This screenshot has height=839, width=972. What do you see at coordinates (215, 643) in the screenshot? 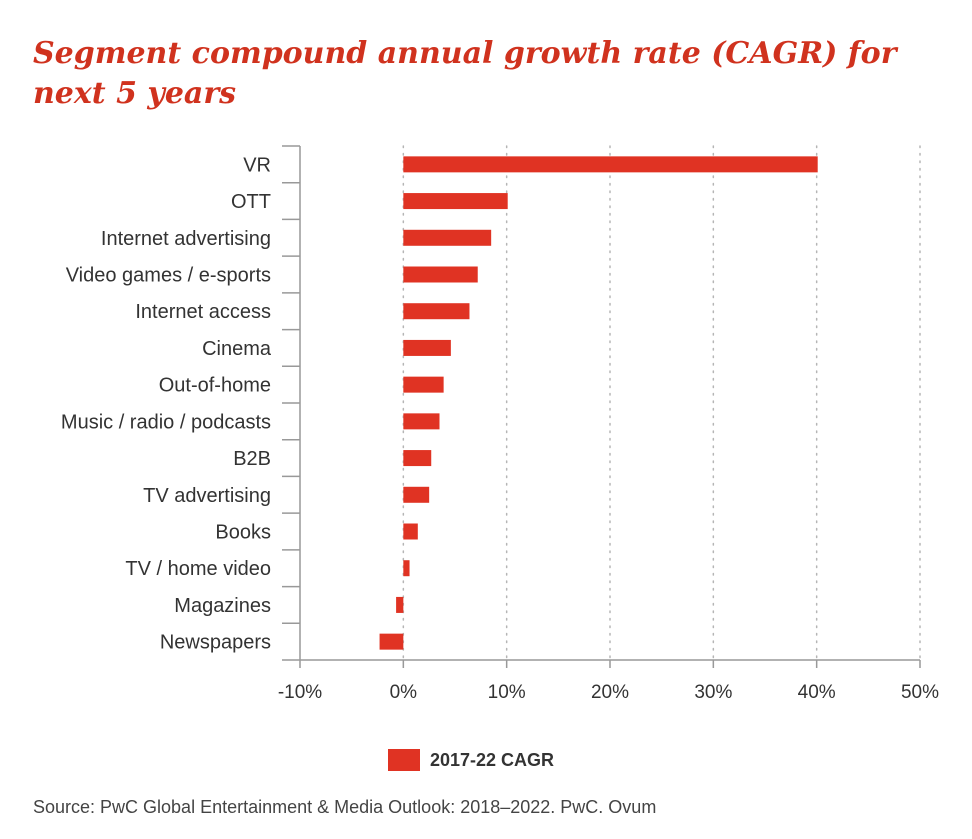
I see `category-label: Newspapers` at bounding box center [215, 643].